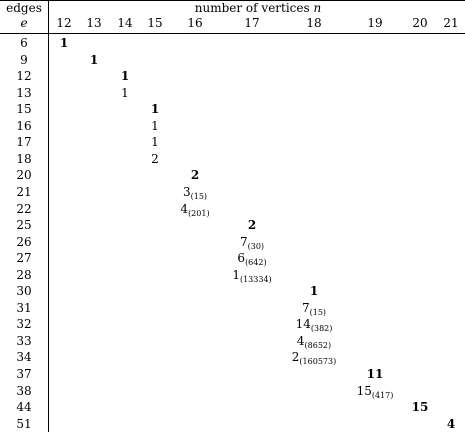  Describe the element at coordinates (24, 208) in the screenshot. I see `row-edge-count: 22` at that location.